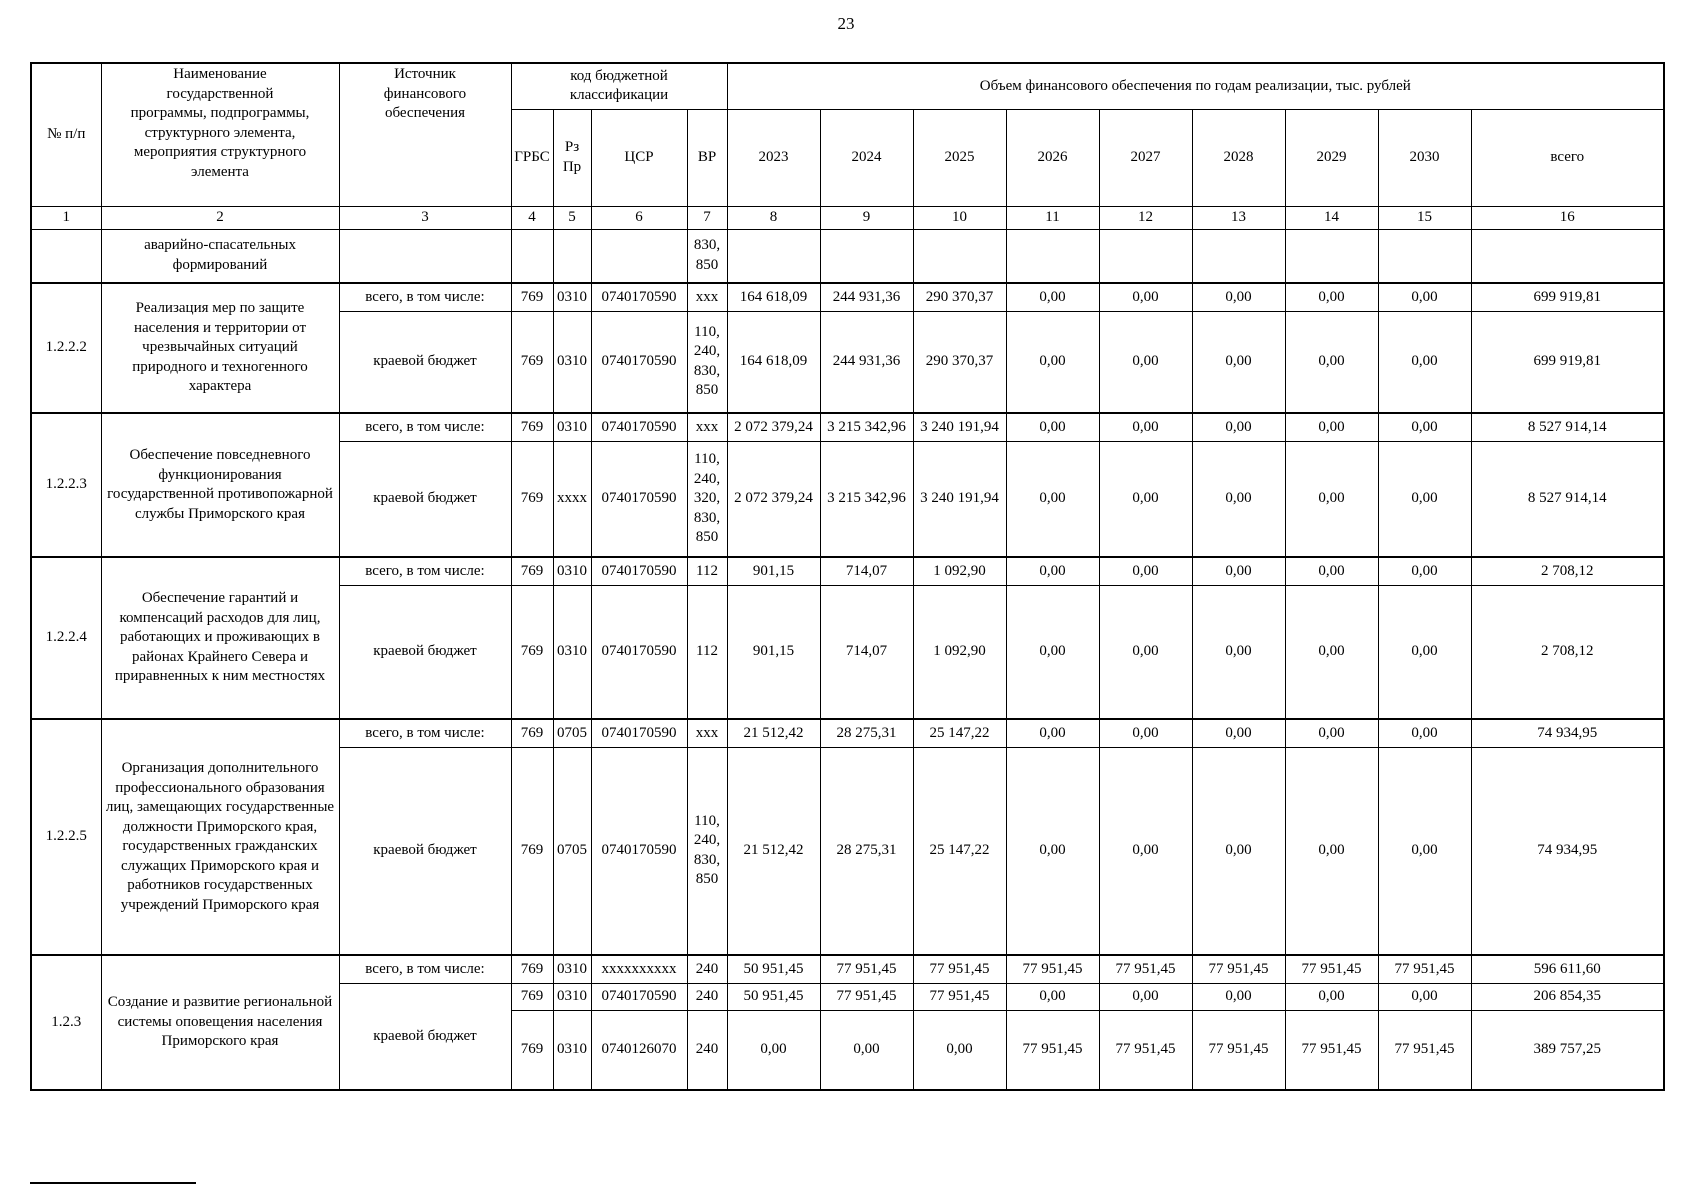 The image size is (1692, 1200). What do you see at coordinates (773, 733) in the screenshot?
I see `value-cell: 21 512,42` at bounding box center [773, 733].